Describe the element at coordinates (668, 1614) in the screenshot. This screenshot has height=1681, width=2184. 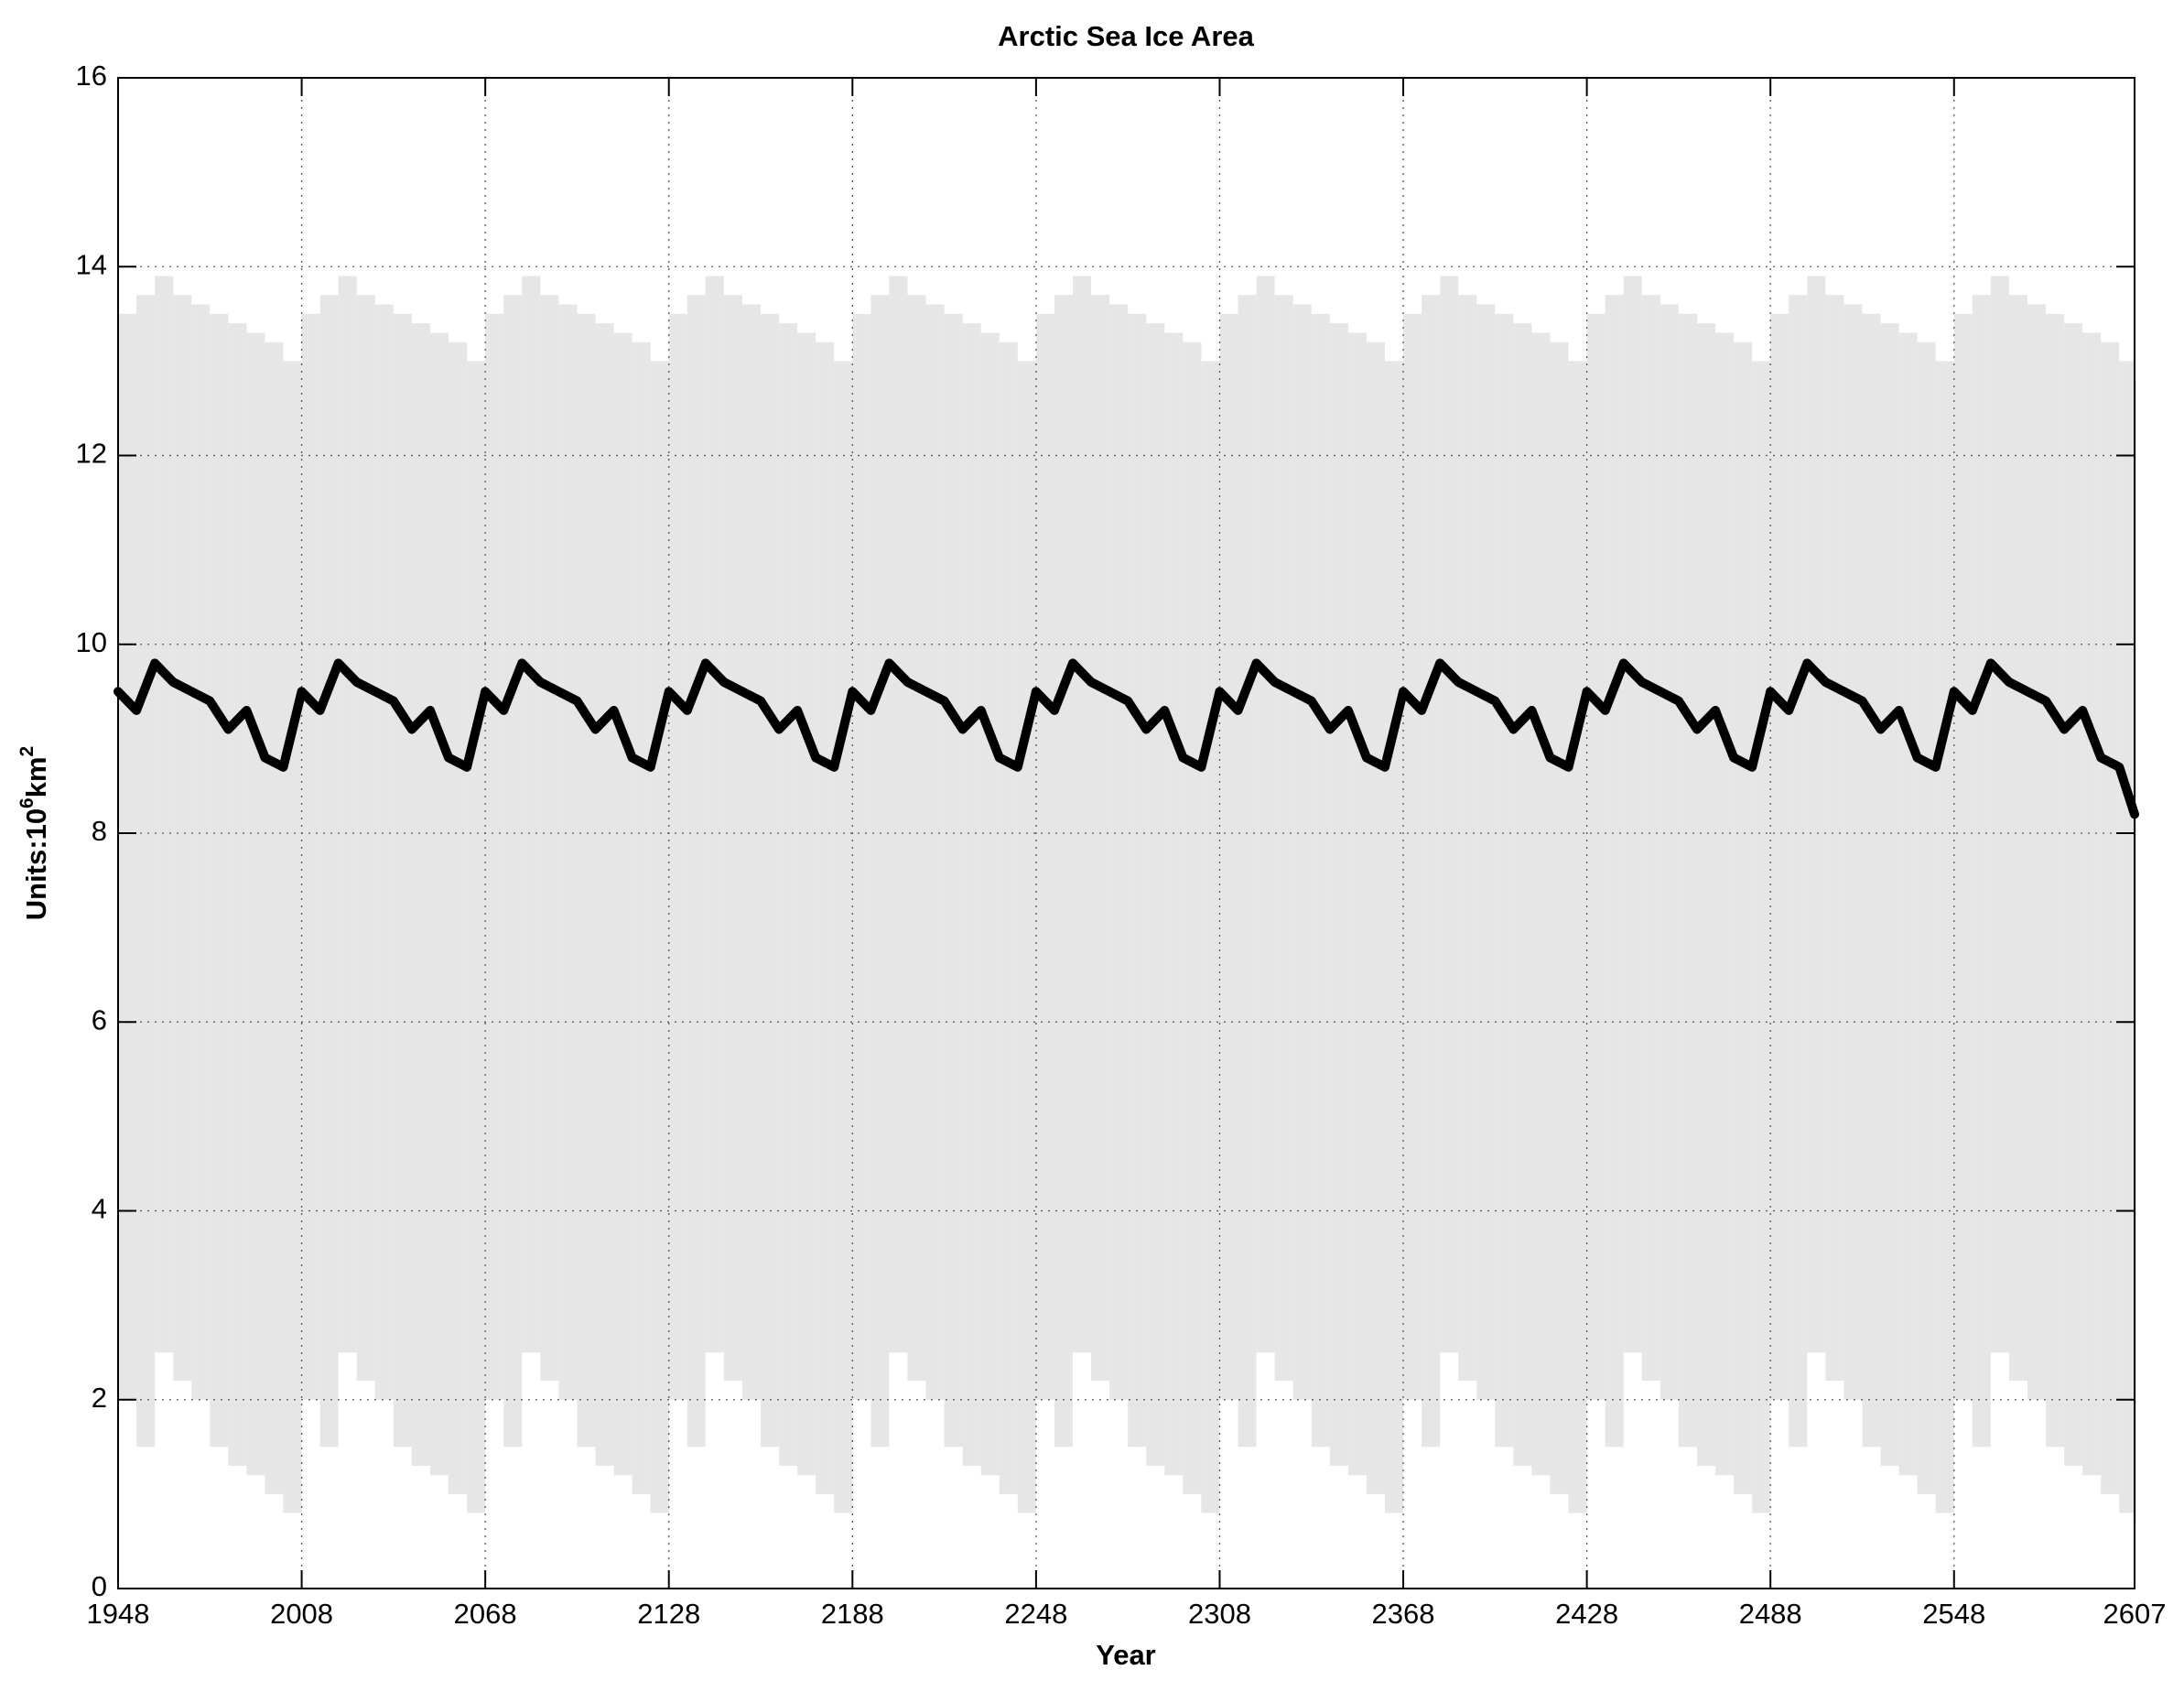
I see `x-tick-label: 2128` at that location.